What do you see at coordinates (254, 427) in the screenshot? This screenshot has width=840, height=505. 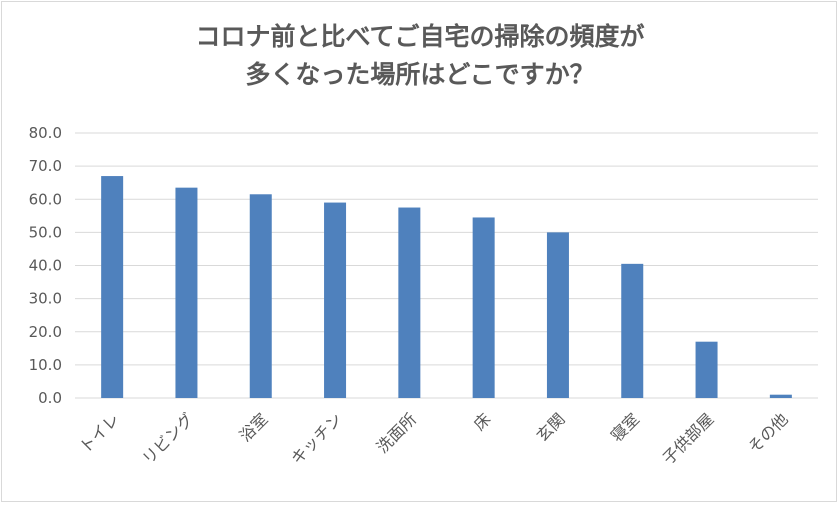 I see `x-category-label: 浴室` at bounding box center [254, 427].